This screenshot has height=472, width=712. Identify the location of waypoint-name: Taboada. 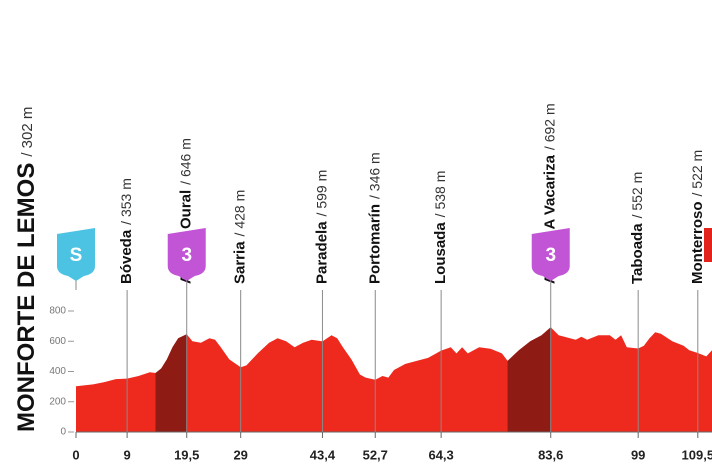
(637, 253).